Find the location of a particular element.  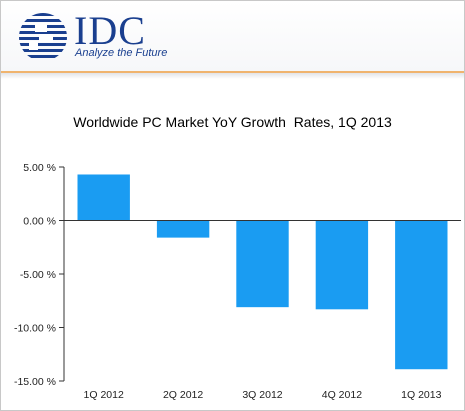

x-tick-label: 4Q 2012 is located at coordinates (342, 395).